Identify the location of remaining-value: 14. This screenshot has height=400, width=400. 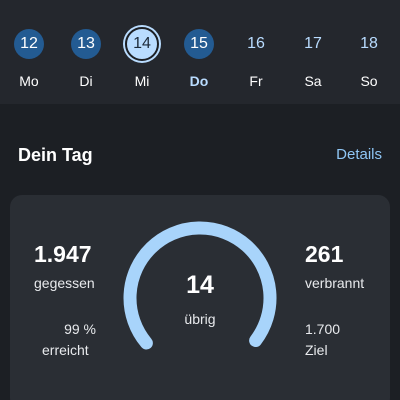
(200, 285).